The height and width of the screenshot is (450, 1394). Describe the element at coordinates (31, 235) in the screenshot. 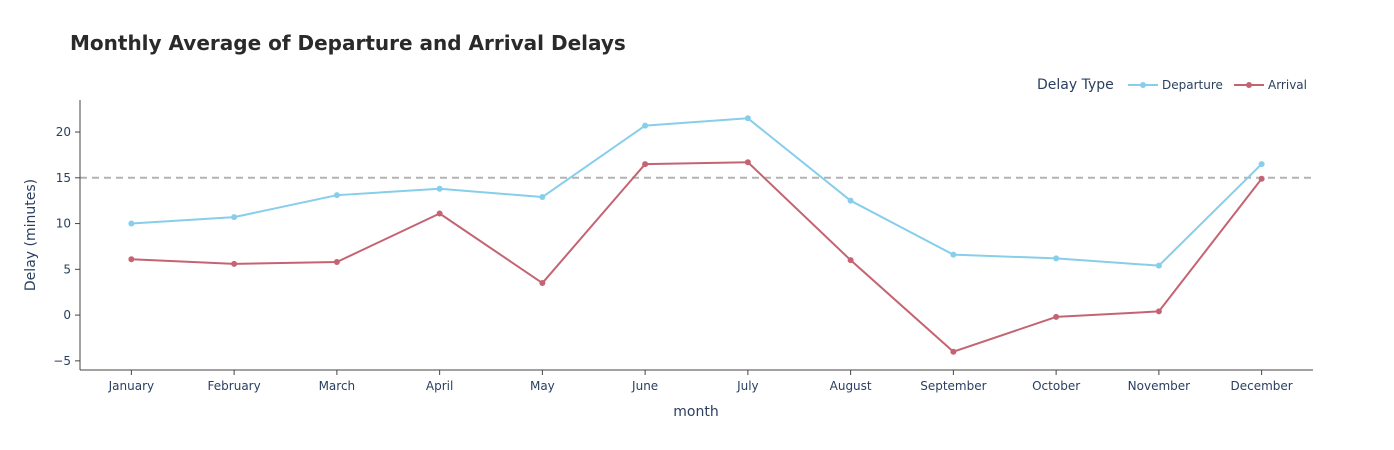

I see `y-axis-title: Delay (minutes)` at that location.